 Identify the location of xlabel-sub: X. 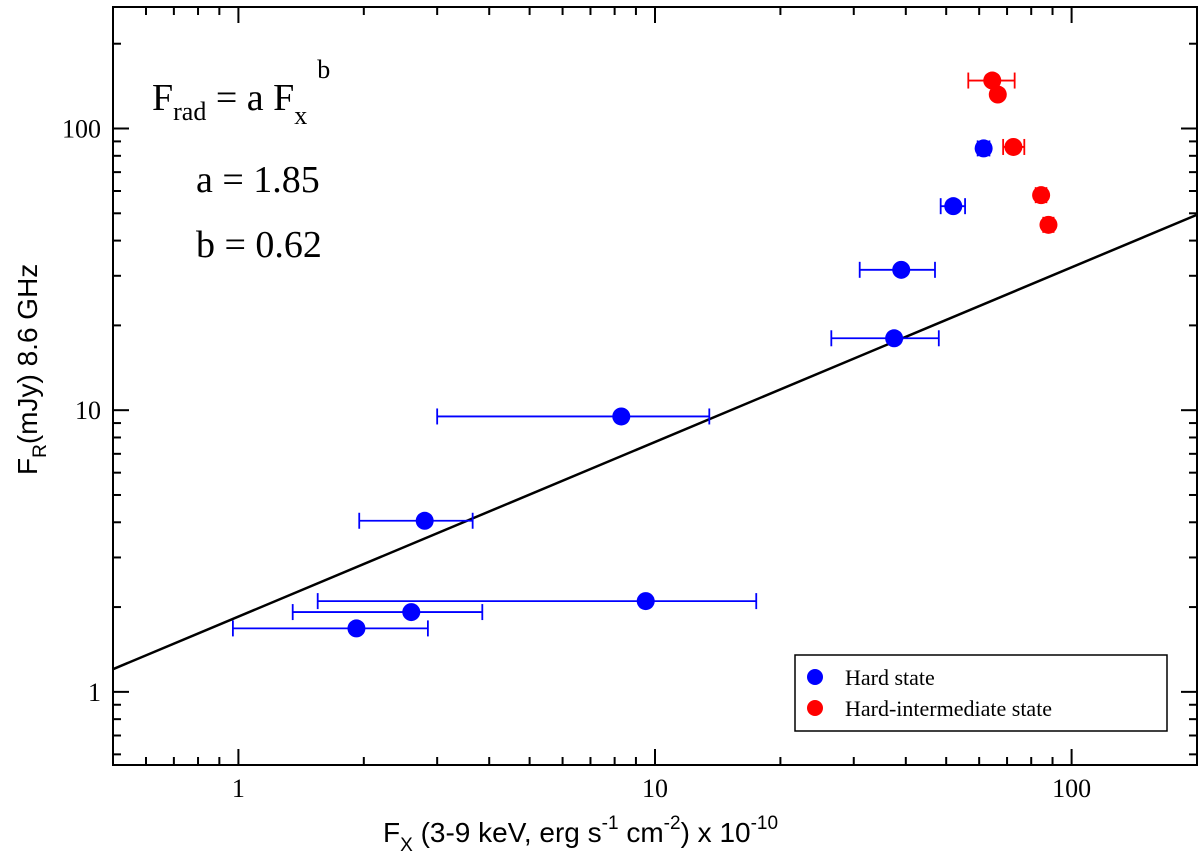
(406, 845).